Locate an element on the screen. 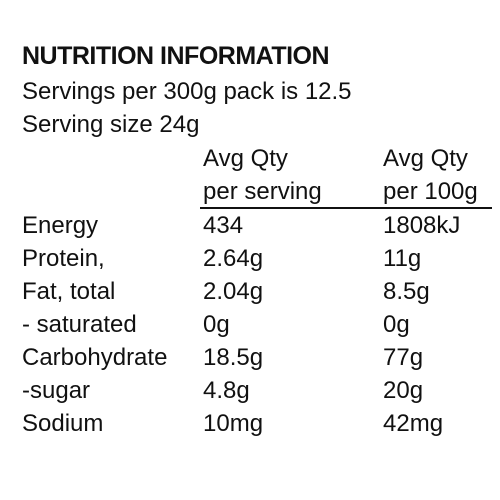  row-value: 10mg is located at coordinates (233, 423).